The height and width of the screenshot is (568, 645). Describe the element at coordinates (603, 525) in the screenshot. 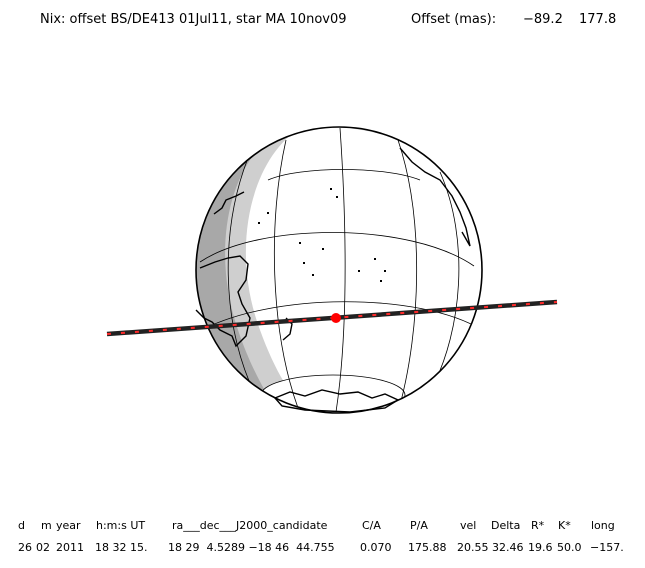

I see `table-header: long` at that location.